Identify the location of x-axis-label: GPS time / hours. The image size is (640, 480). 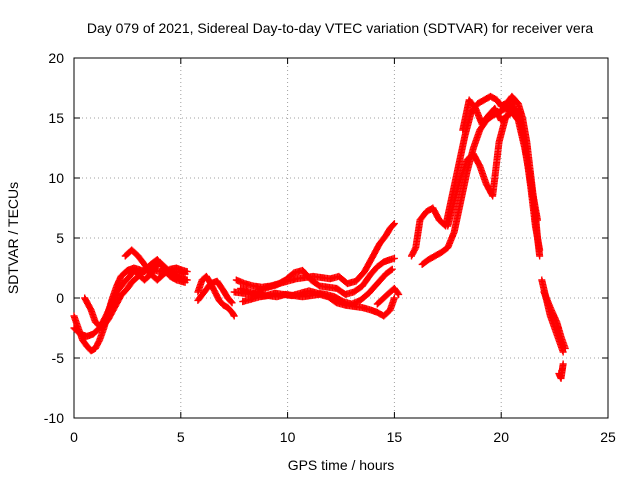
(341, 465).